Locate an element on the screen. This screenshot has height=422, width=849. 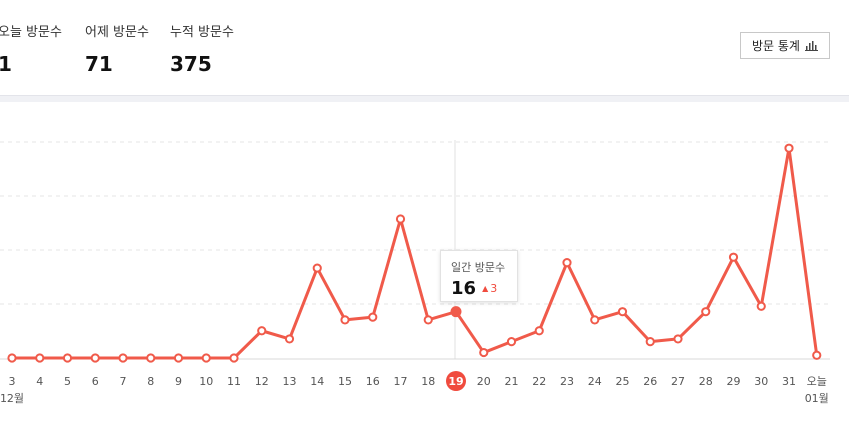
visit-stats-button: 방문 통계 is located at coordinates (785, 45).